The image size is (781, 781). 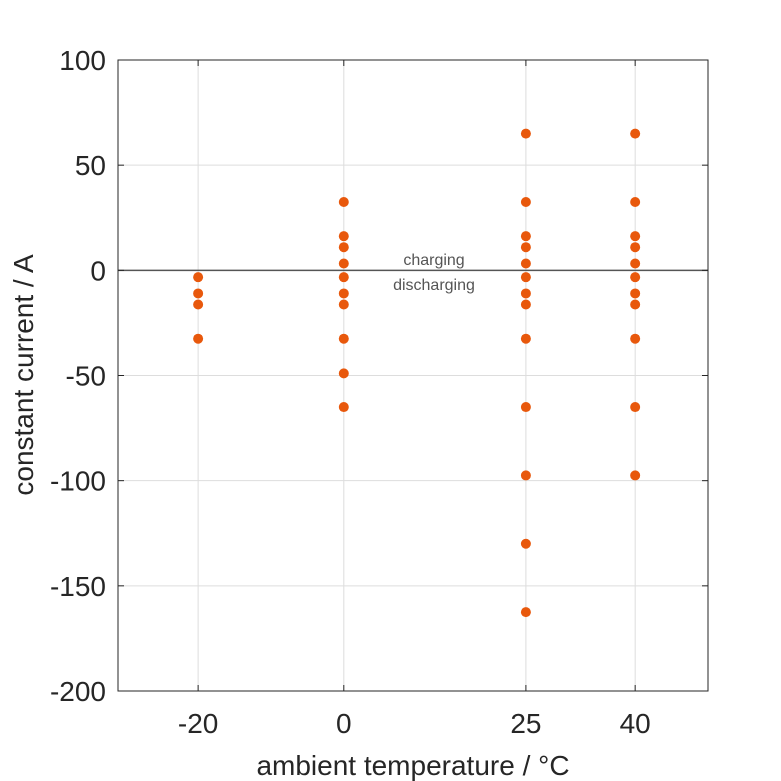 I want to click on discharging-label: discharging, so click(x=434, y=285).